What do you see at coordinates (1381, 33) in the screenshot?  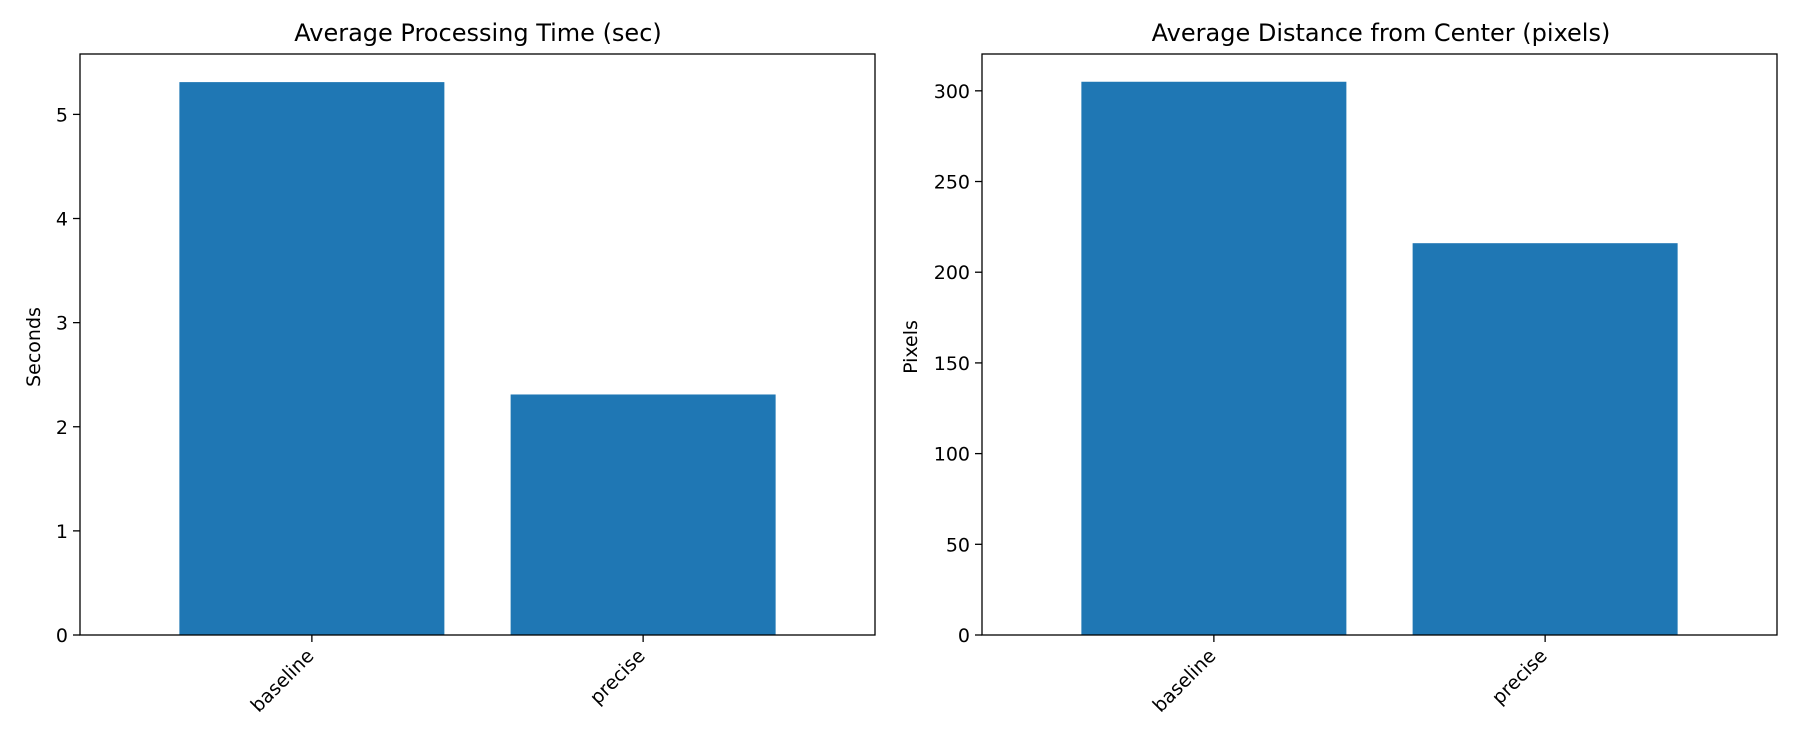 I see `chart-title: Average Distance from Center (pixels)` at bounding box center [1381, 33].